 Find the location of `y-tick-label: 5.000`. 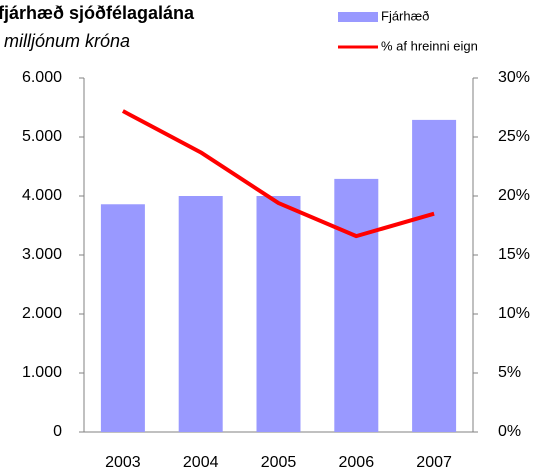

y-tick-label: 5.000 is located at coordinates (42, 136).